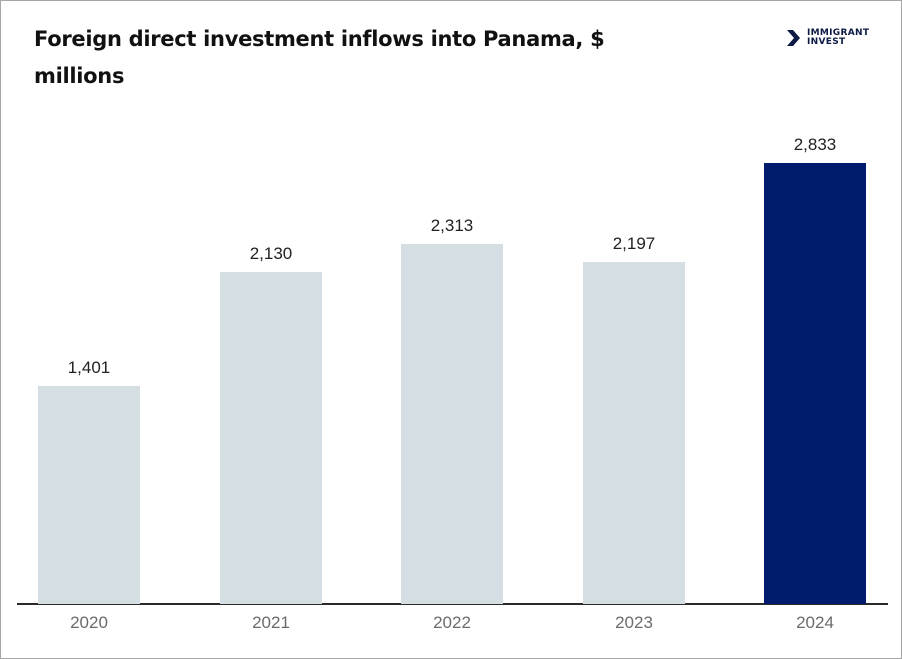 Image resolution: width=902 pixels, height=659 pixels. Describe the element at coordinates (815, 383) in the screenshot. I see `bar-2024` at that location.